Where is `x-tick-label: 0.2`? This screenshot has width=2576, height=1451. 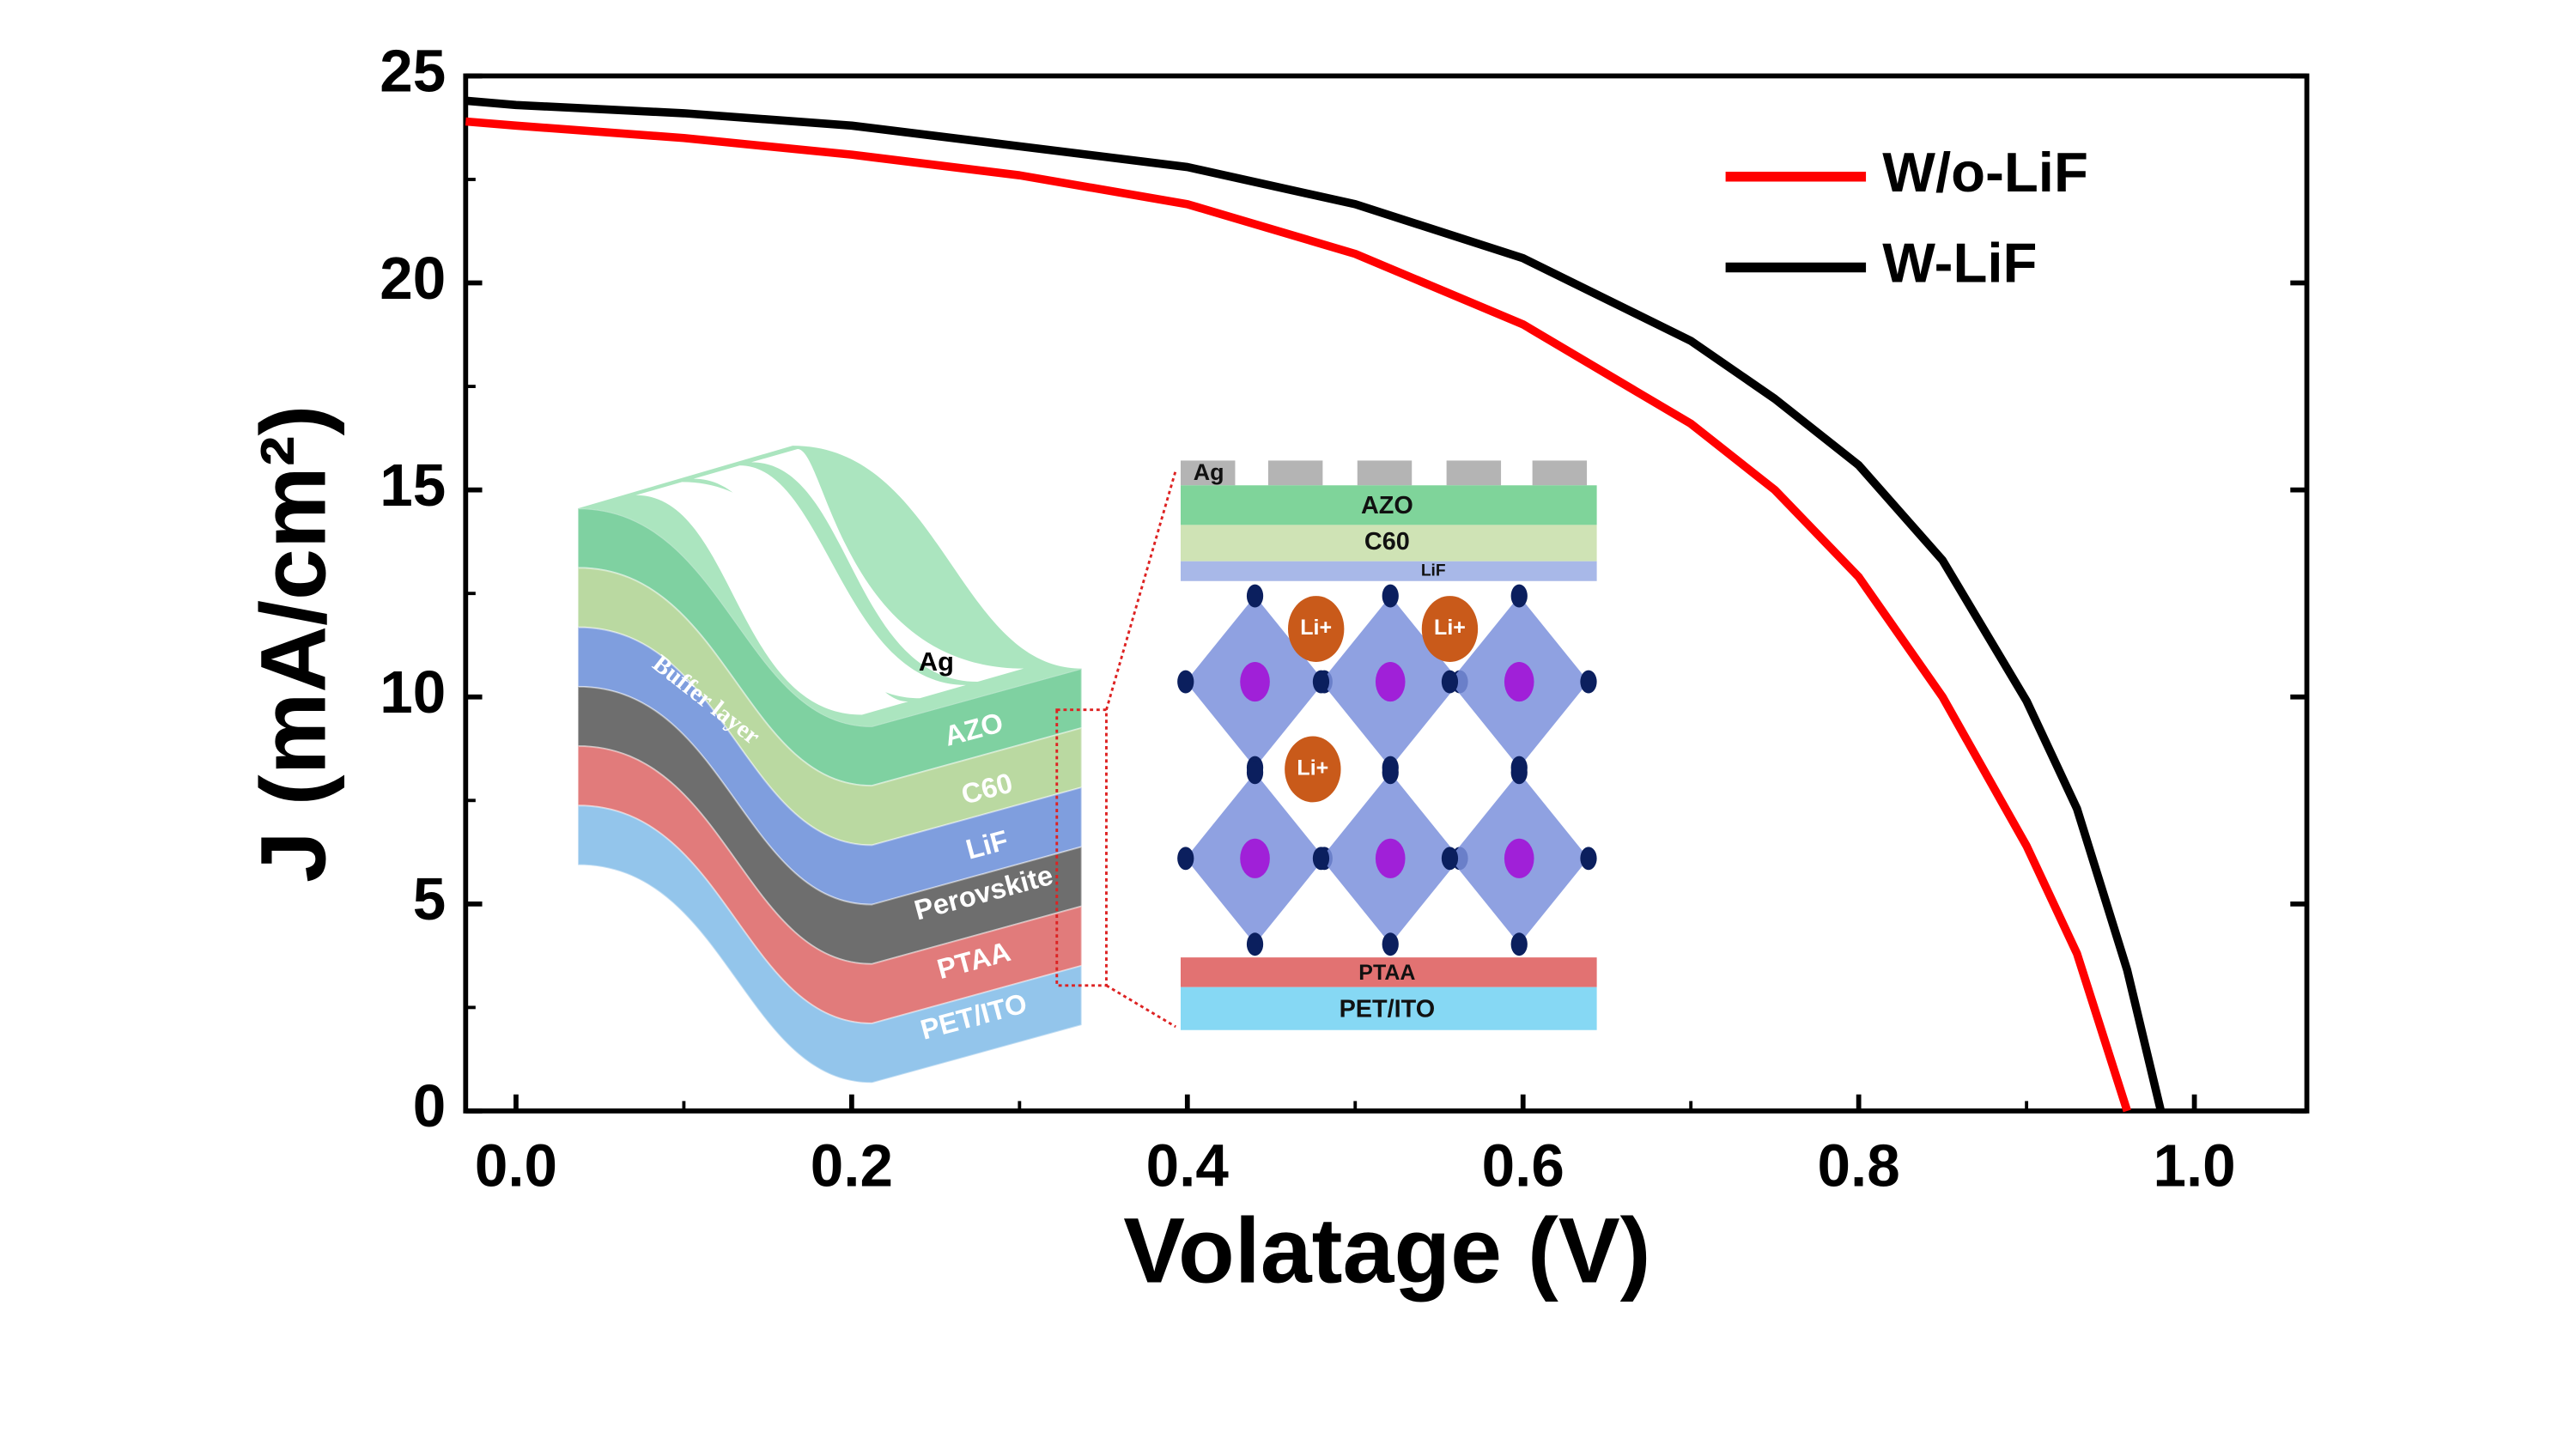 x-tick-label: 0.2 is located at coordinates (852, 1165).